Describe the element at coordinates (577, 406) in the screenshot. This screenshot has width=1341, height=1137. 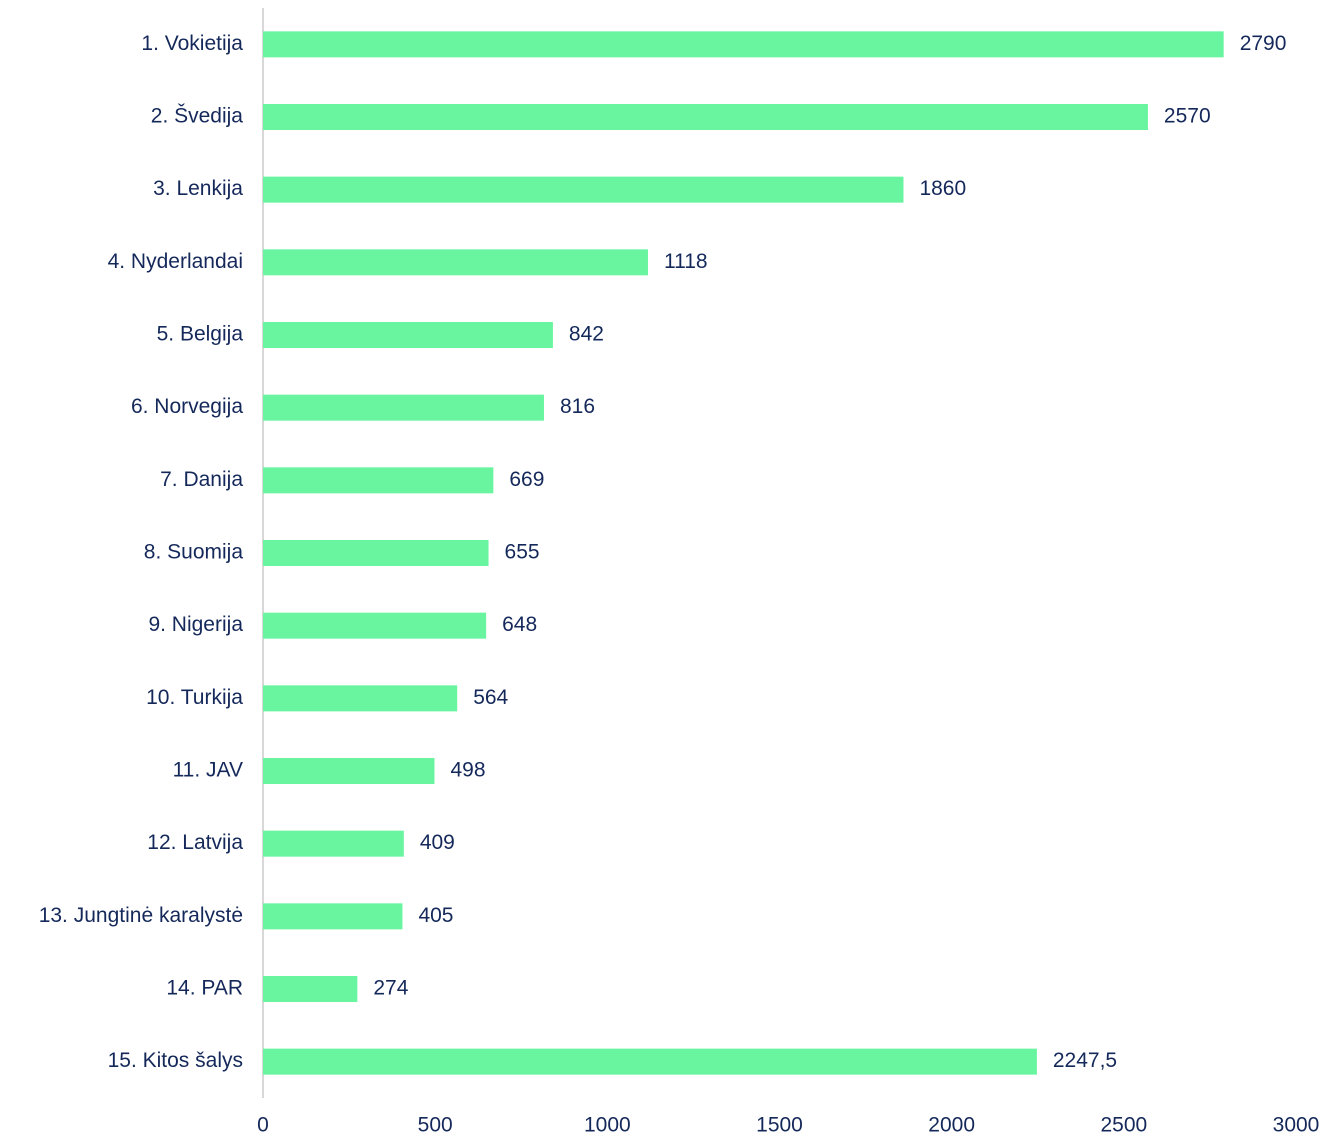
I see `value-label: 816` at that location.